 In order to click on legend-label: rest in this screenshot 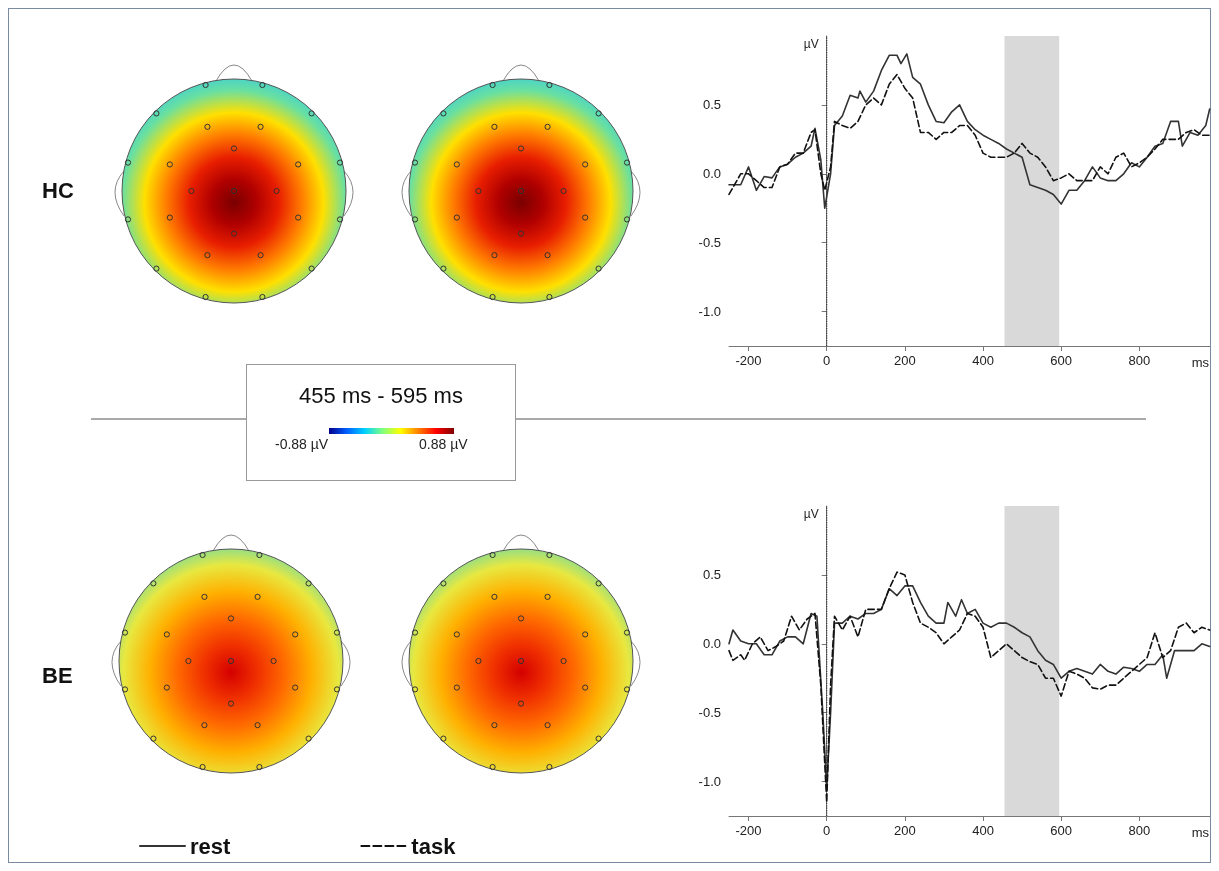, I will do `click(211, 846)`.